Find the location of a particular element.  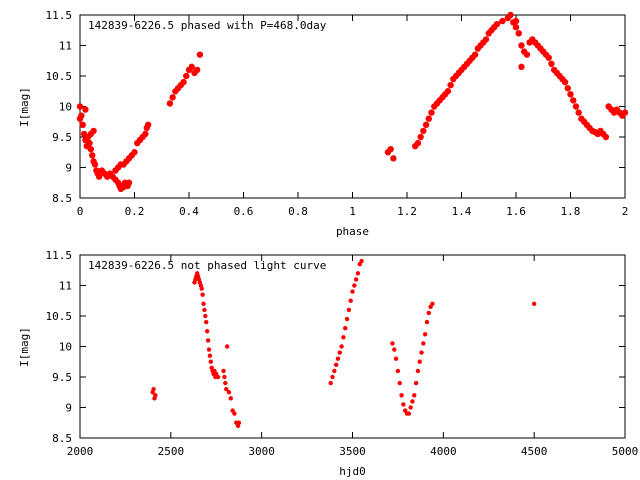

x-tick-label: 1.4 is located at coordinates (462, 211).